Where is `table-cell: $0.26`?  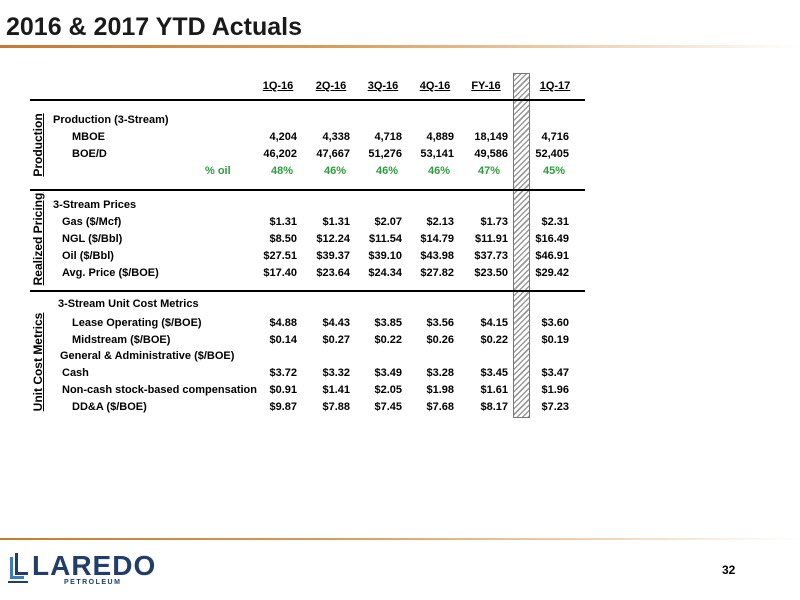 table-cell: $0.26 is located at coordinates (440, 340).